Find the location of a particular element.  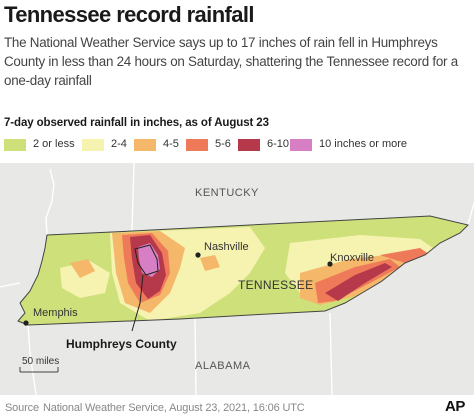

legend-label: 2 or less is located at coordinates (54, 144).